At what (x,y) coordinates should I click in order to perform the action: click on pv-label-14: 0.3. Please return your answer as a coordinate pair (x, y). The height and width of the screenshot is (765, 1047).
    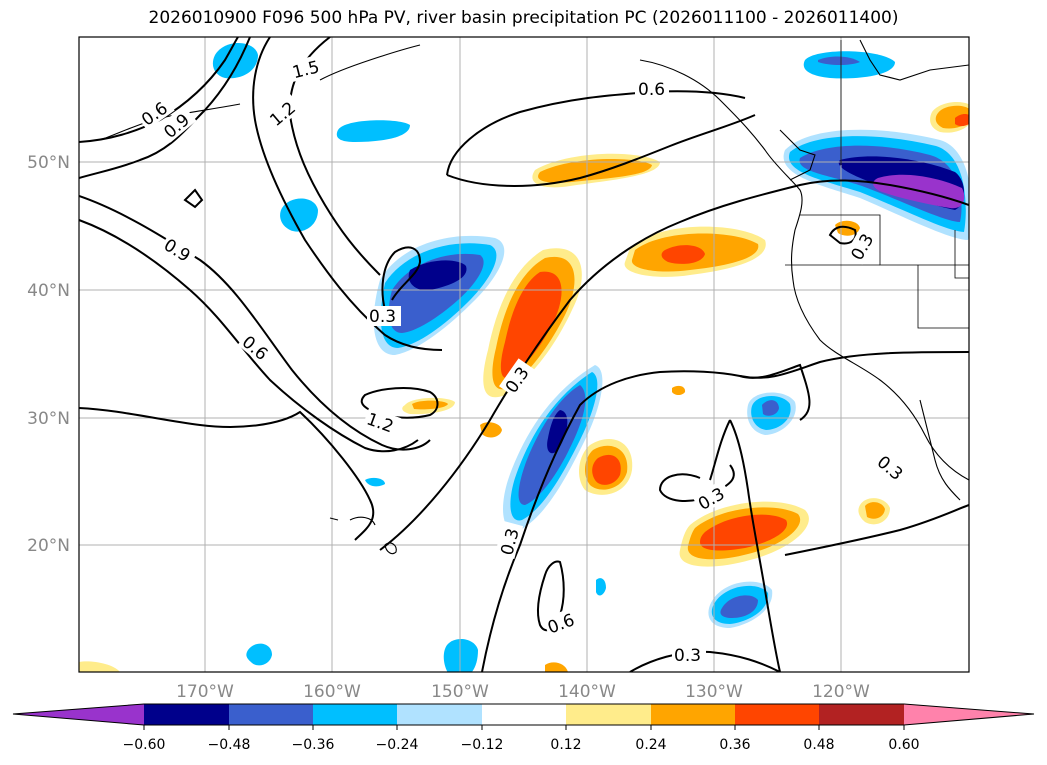
    Looking at the image, I should click on (687, 656).